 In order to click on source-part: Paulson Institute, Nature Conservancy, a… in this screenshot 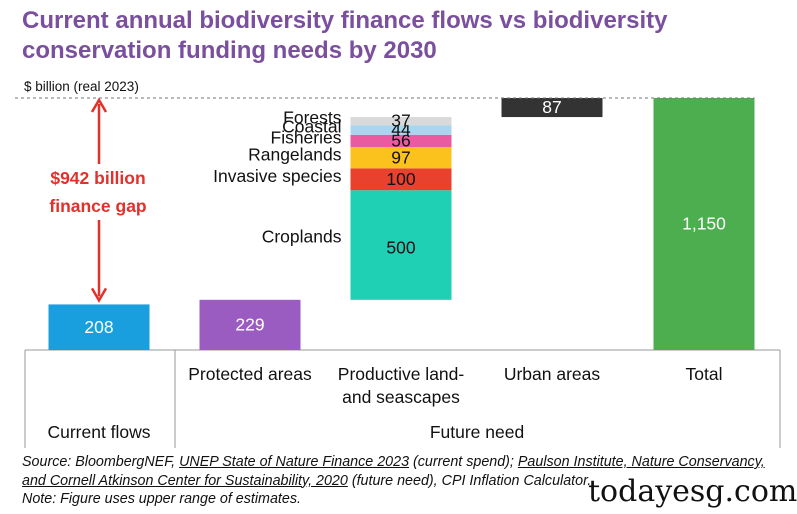, I will do `click(393, 471)`.